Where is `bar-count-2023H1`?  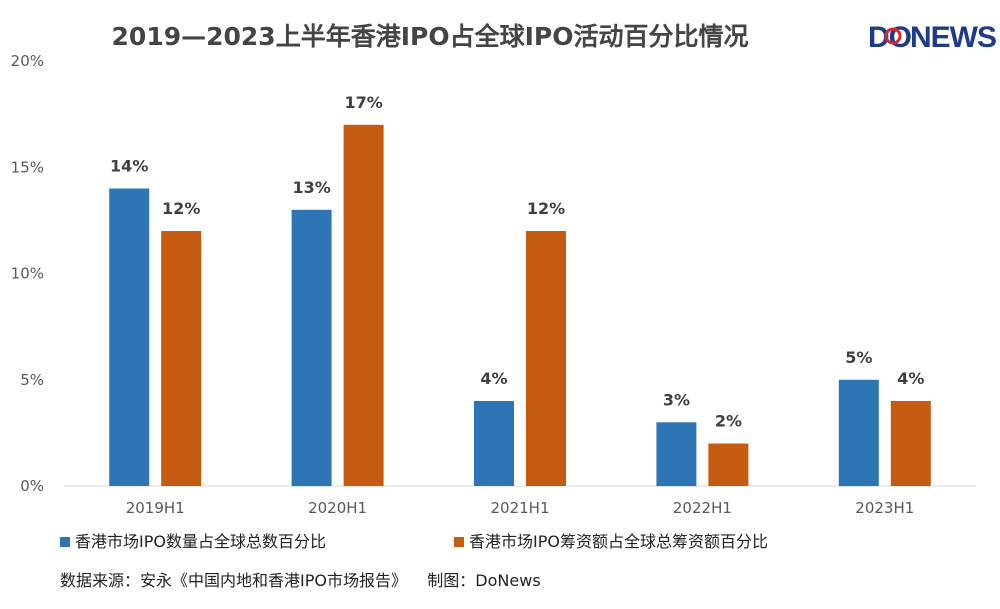
bar-count-2023H1 is located at coordinates (858, 433).